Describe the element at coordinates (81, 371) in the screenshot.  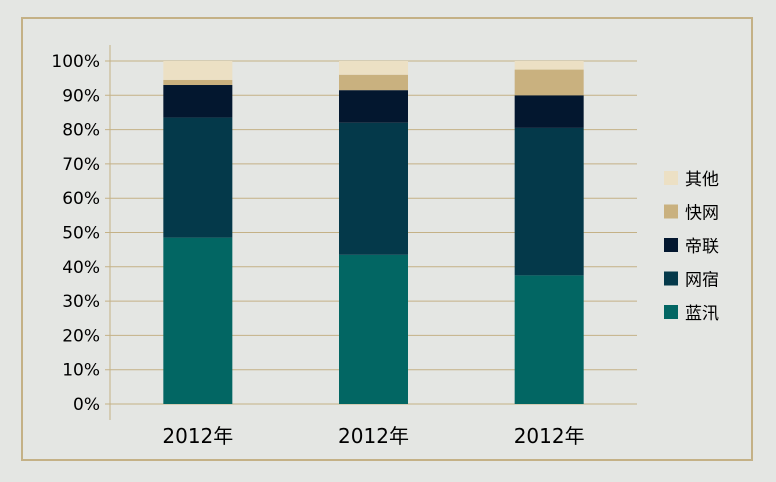
I see `y-tick-label: 10%` at that location.